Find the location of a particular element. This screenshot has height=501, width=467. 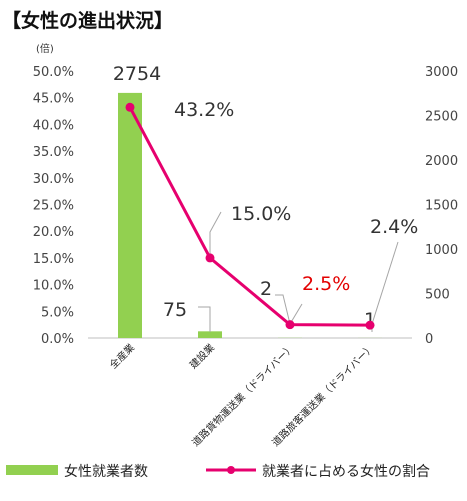

bar-value-label: 2754 is located at coordinates (137, 74).